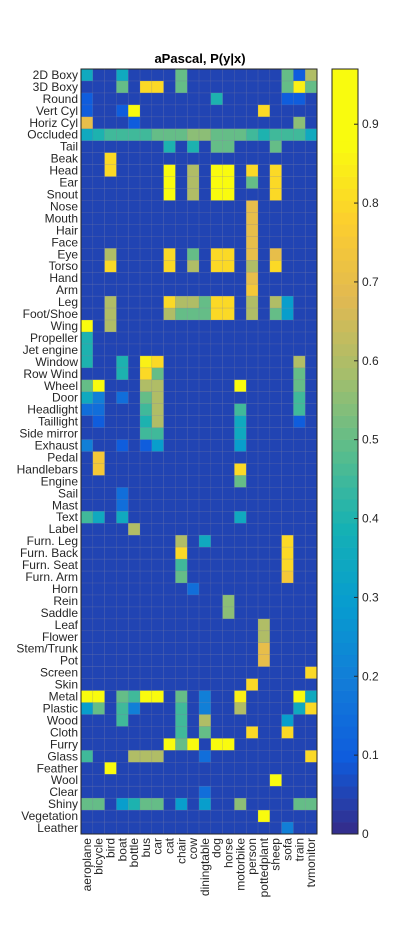 Image resolution: width=416 pixels, height=937 pixels. I want to click on x-tick-label: horse, so click(229, 853).